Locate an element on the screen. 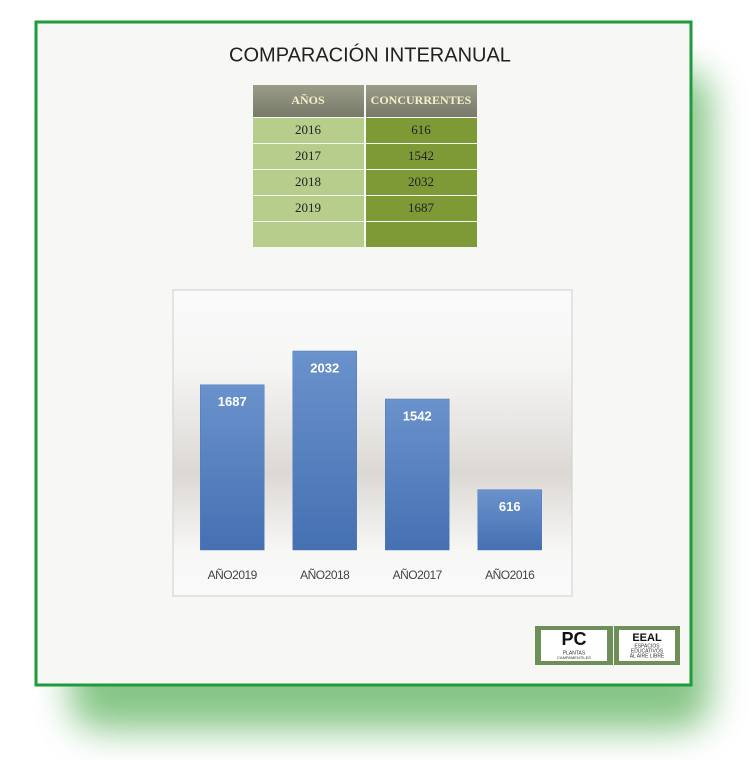 The width and height of the screenshot is (751, 760). logo-text: CAMPAMENTILES is located at coordinates (574, 657).